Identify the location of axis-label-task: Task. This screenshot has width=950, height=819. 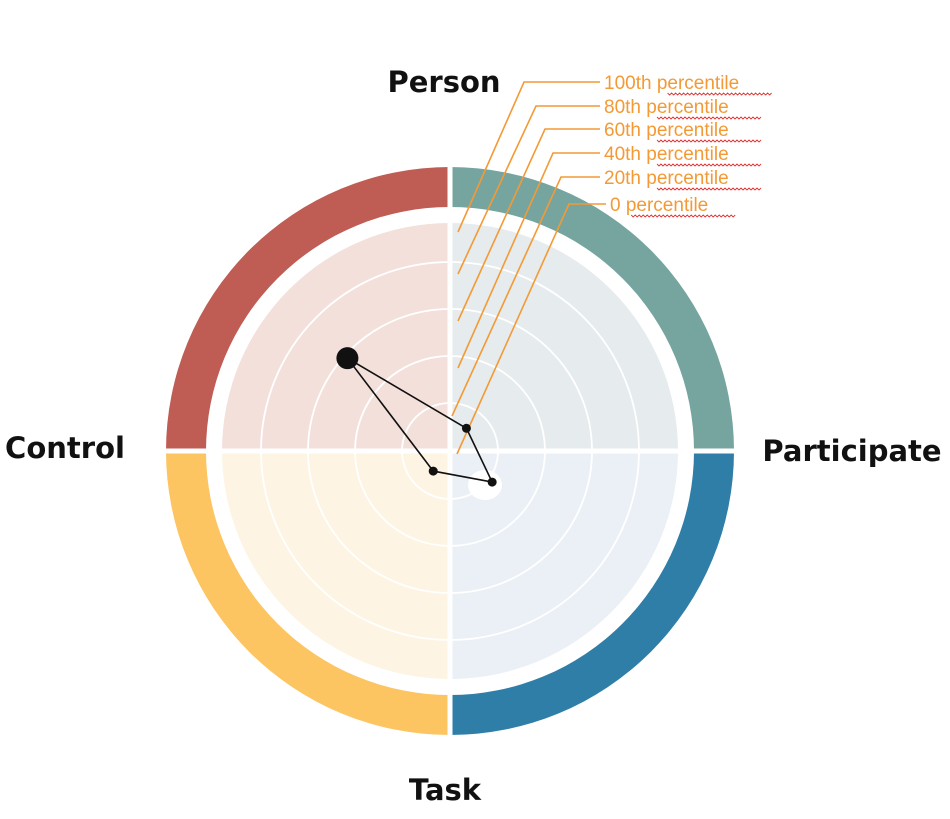
(445, 790).